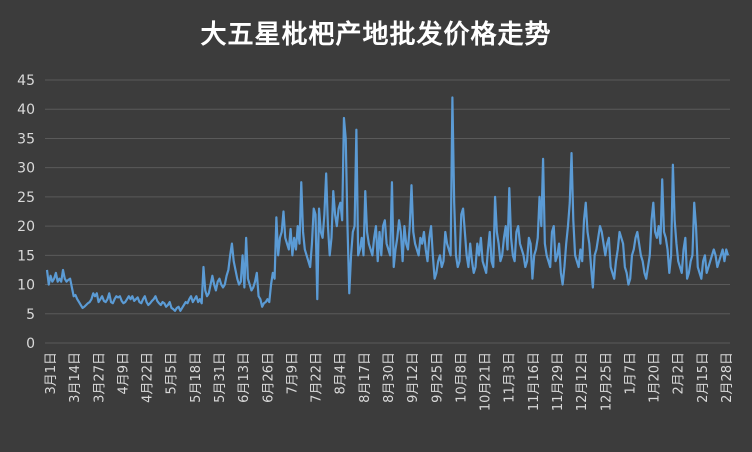  What do you see at coordinates (534, 381) in the screenshot?
I see `x-tick-label: 11月16日` at bounding box center [534, 381].